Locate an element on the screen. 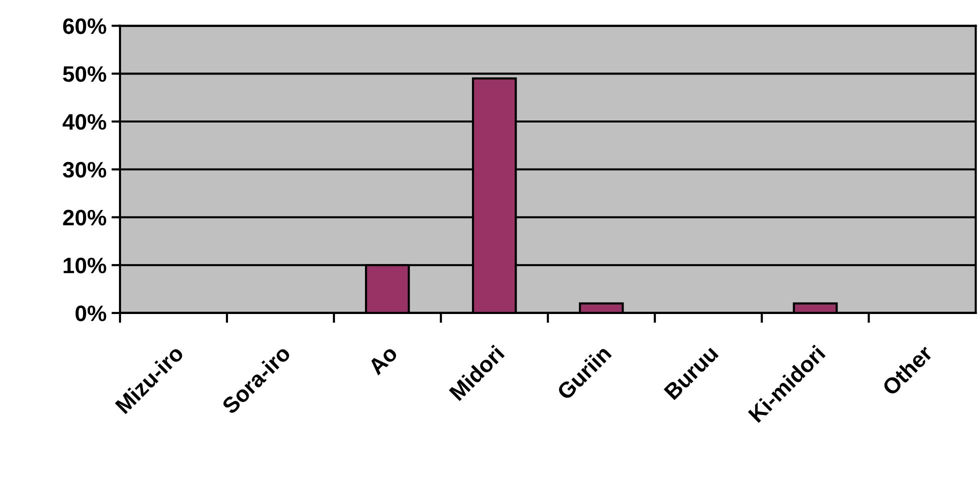  y-tick-label: 0% is located at coordinates (91, 314).